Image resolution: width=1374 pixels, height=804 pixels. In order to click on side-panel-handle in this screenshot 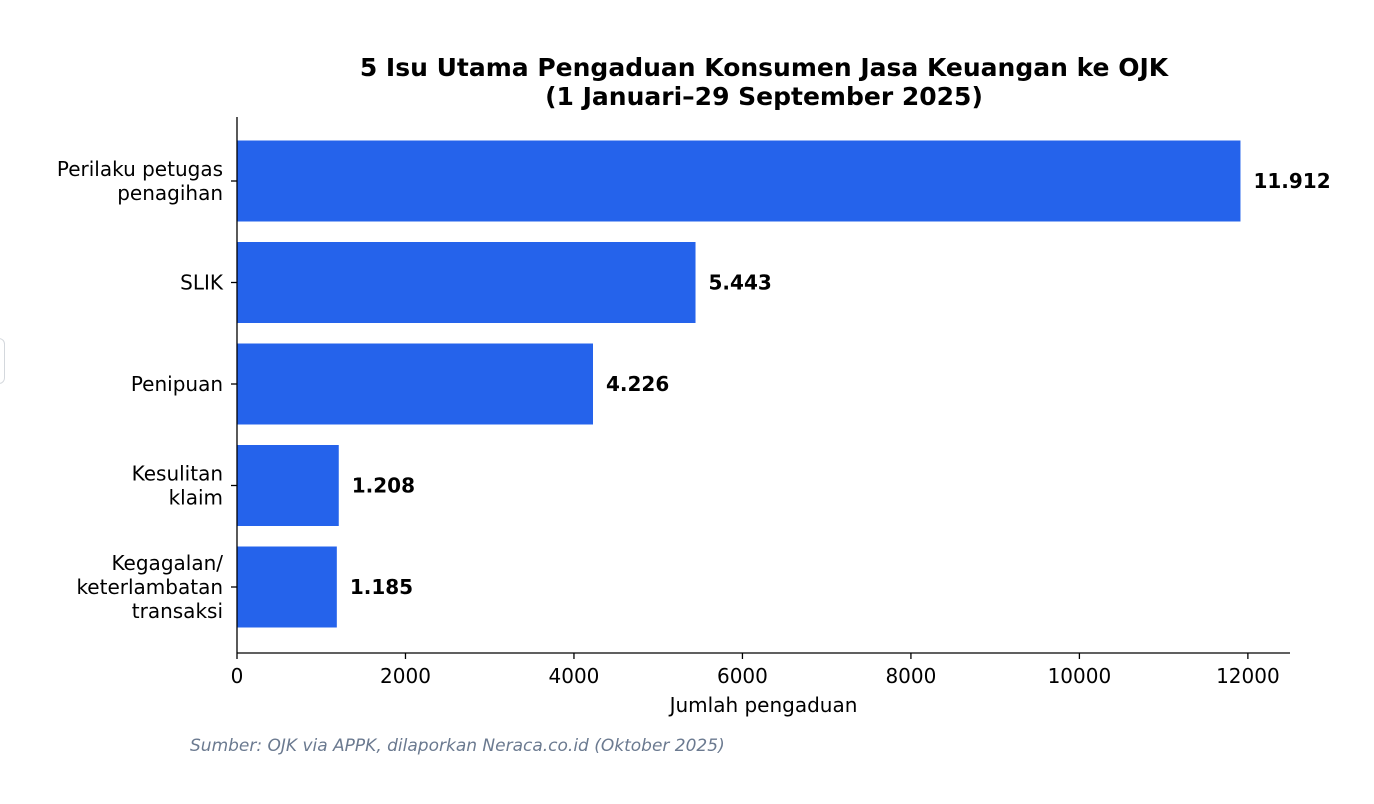, I will do `click(2, 361)`.